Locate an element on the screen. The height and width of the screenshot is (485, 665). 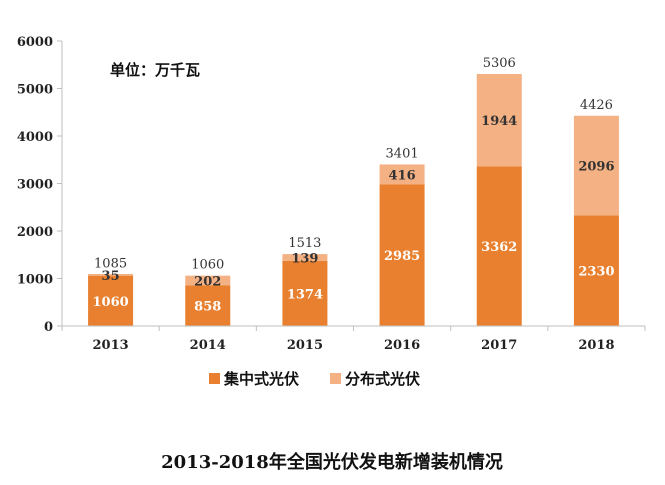
legend-label: 集中式光伏 is located at coordinates (261, 379).